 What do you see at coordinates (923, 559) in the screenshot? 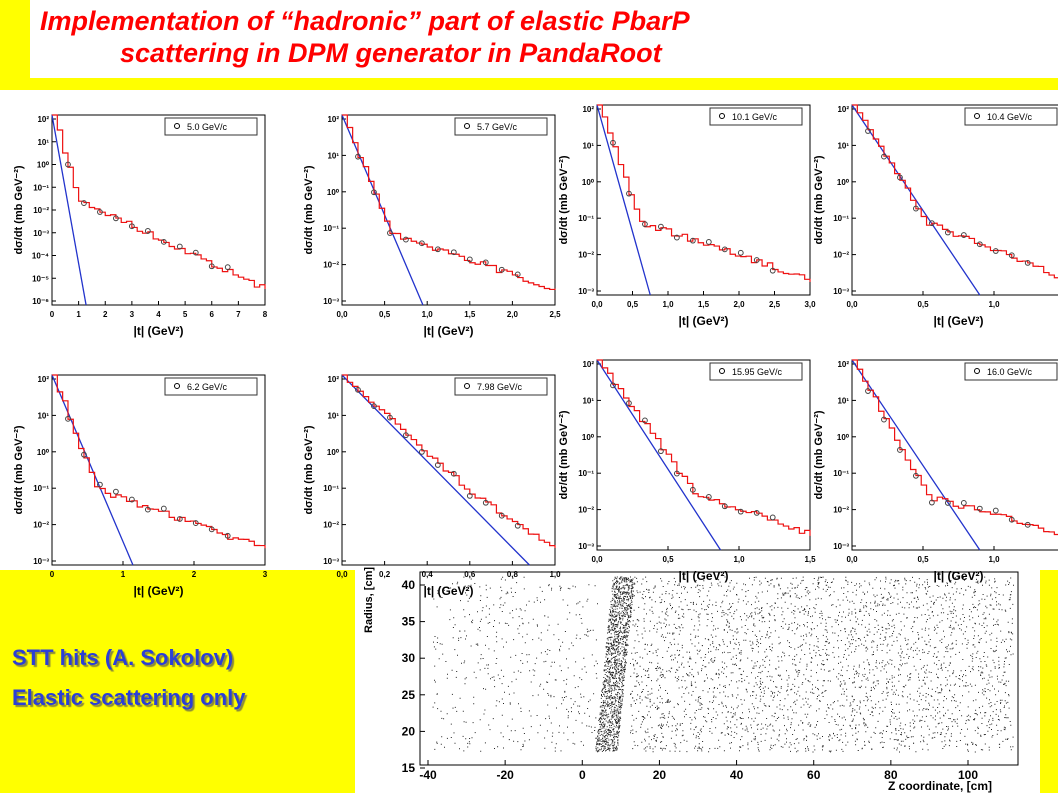
I see `x-tick-label: 0,5` at bounding box center [923, 559].